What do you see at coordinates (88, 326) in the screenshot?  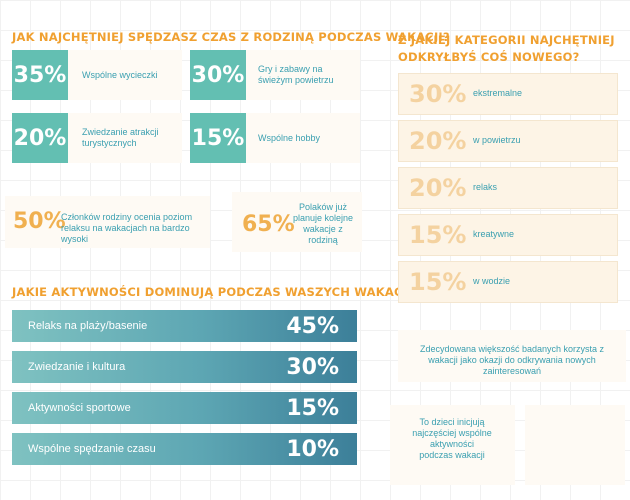 I see `chart-bar-label: Relaks na plaży/basenie` at bounding box center [88, 326].